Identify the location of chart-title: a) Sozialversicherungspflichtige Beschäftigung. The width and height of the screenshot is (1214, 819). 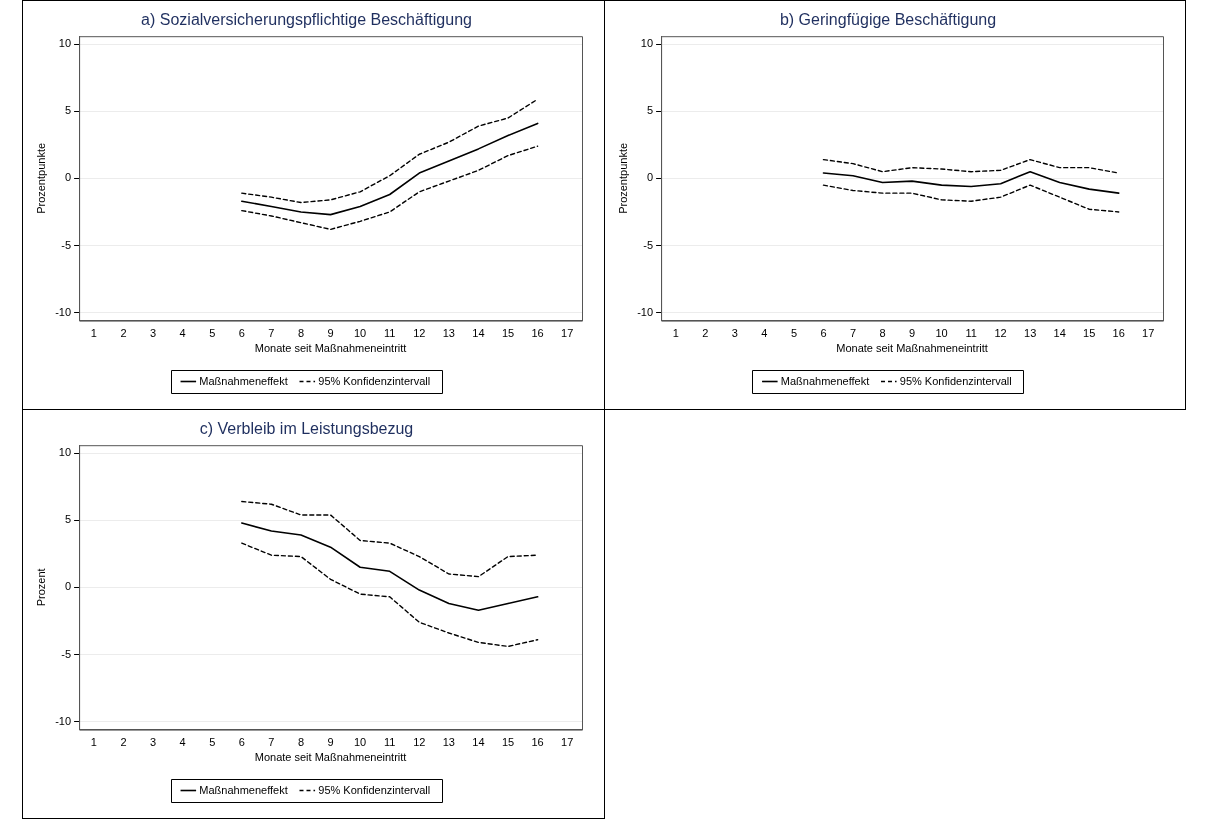
(306, 20).